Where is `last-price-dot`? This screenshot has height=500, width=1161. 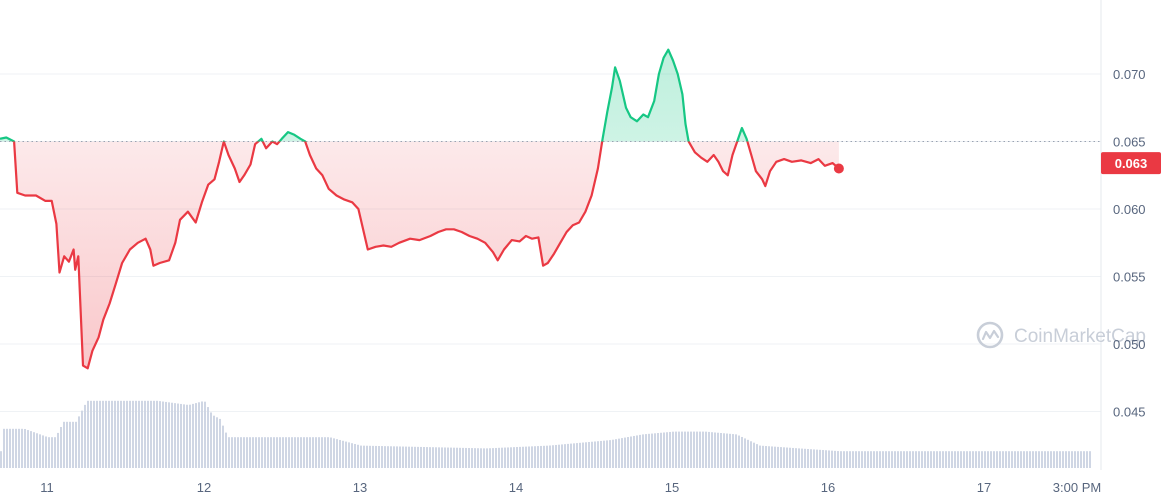 last-price-dot is located at coordinates (838, 168).